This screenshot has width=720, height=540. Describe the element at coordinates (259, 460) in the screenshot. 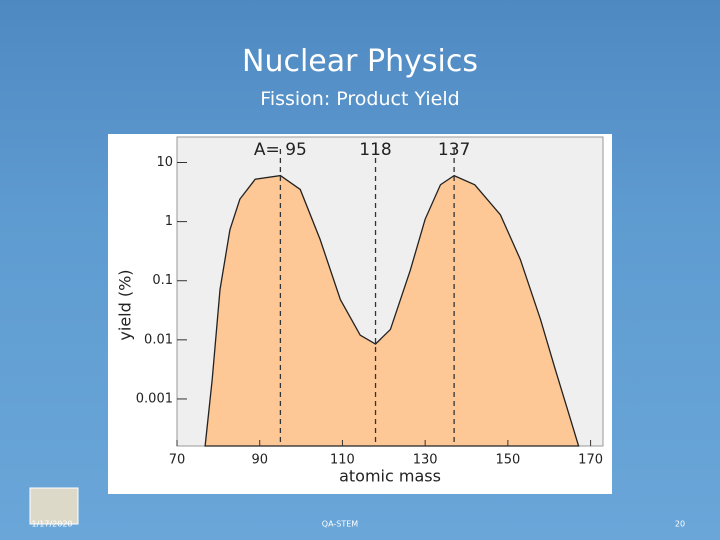

I see `x-tick-label: 90` at that location.